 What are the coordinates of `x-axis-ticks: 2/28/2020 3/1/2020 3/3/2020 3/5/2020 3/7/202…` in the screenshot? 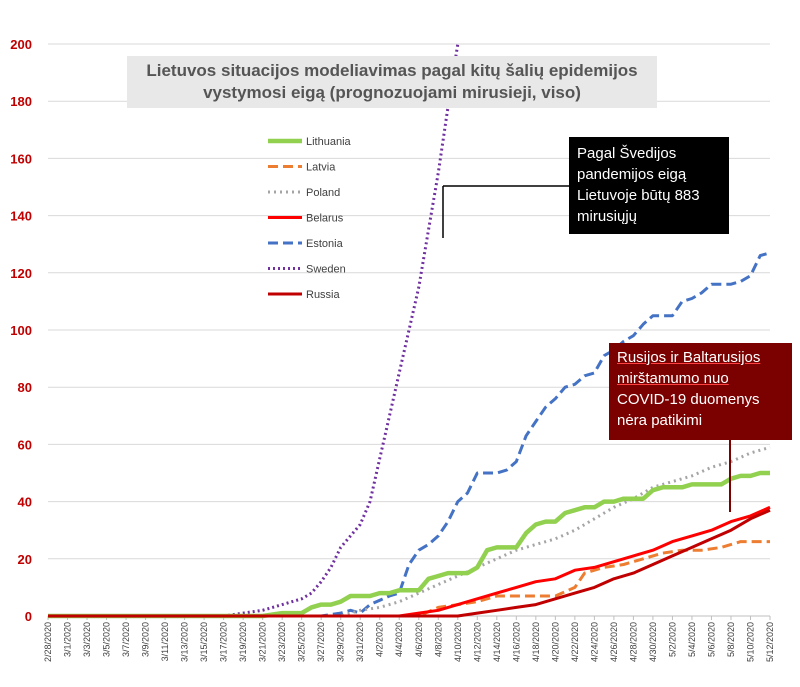 It's located at (409, 639).